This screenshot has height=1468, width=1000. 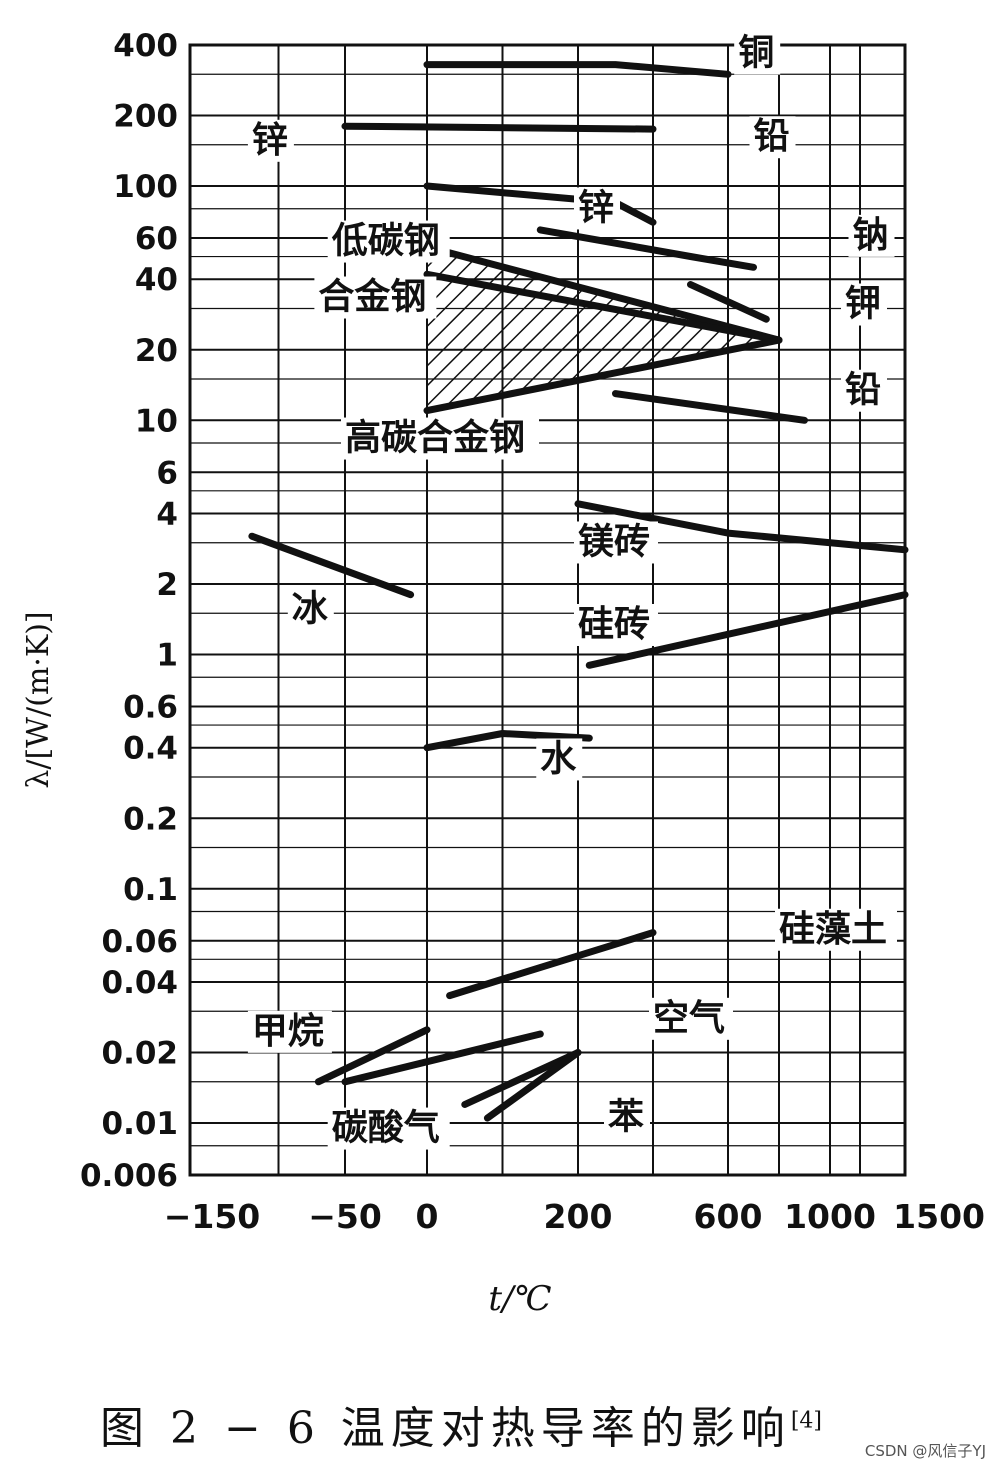 What do you see at coordinates (150, 819) in the screenshot?
I see `y-tick-label: 0.2` at bounding box center [150, 819].